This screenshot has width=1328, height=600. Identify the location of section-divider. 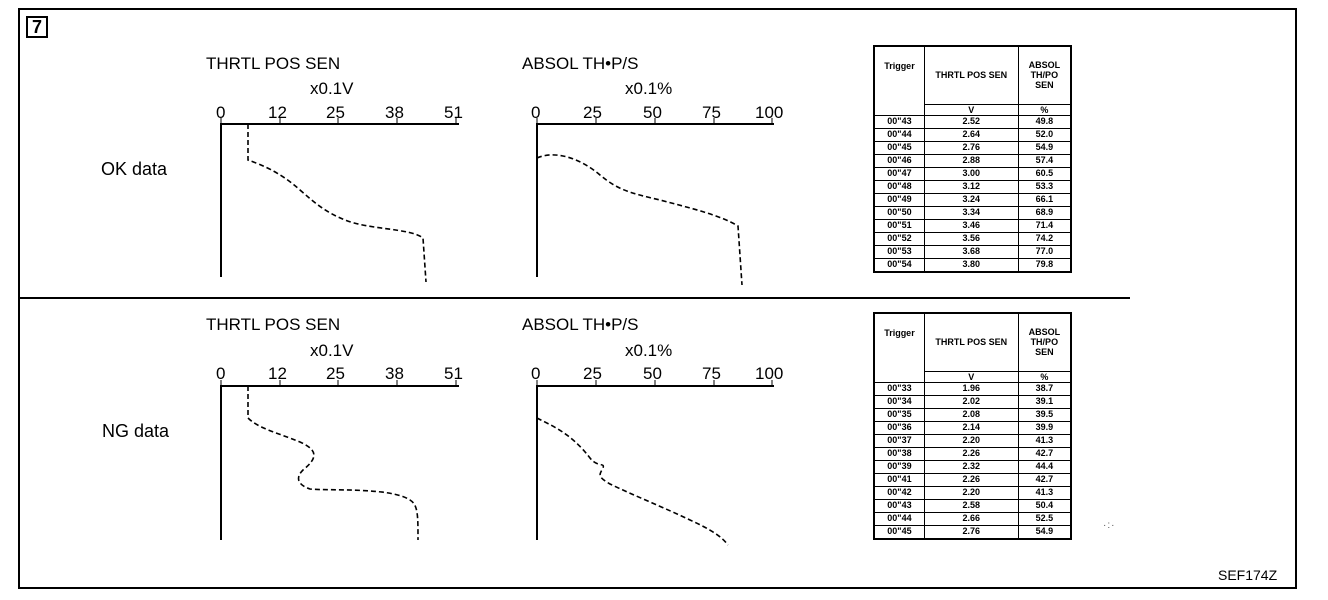
(574, 298).